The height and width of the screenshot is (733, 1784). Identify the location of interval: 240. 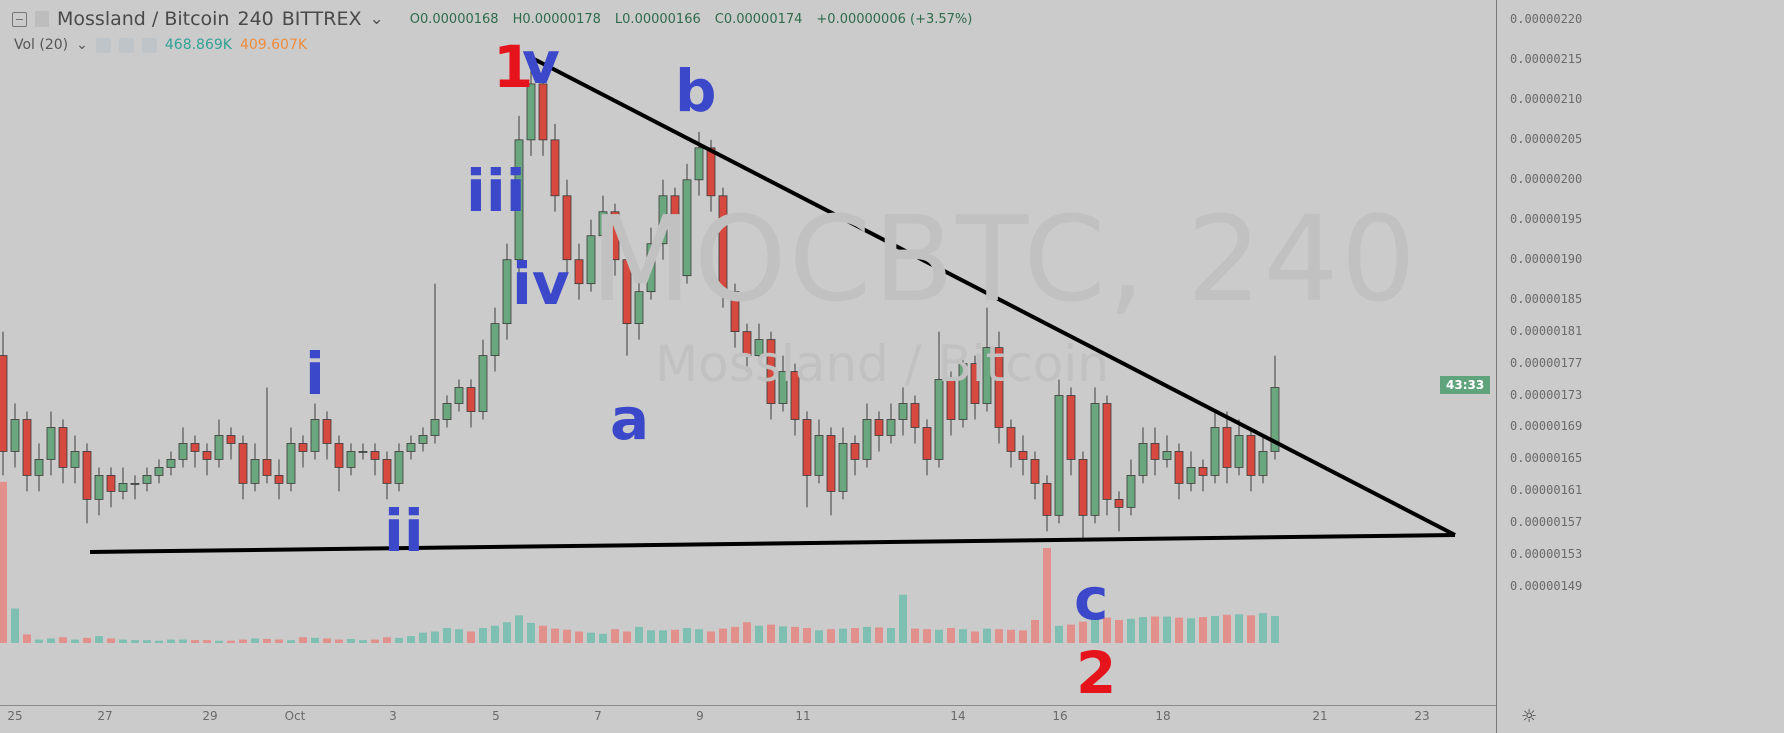
(255, 19).